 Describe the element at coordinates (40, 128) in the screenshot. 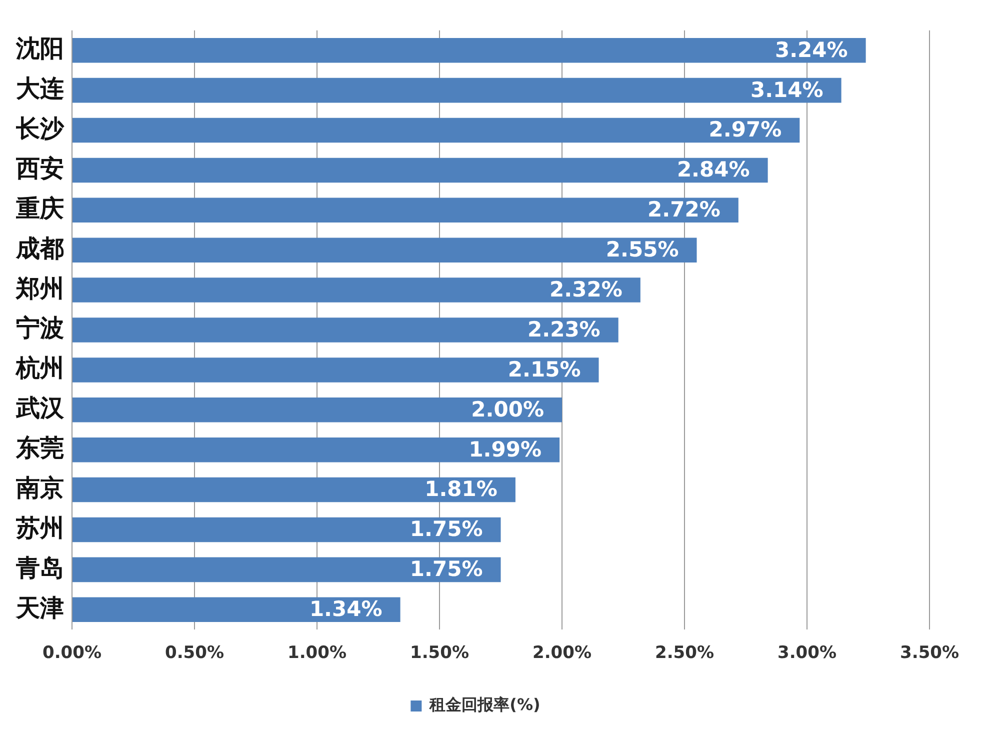

I see `y-tick-label: 长沙` at that location.